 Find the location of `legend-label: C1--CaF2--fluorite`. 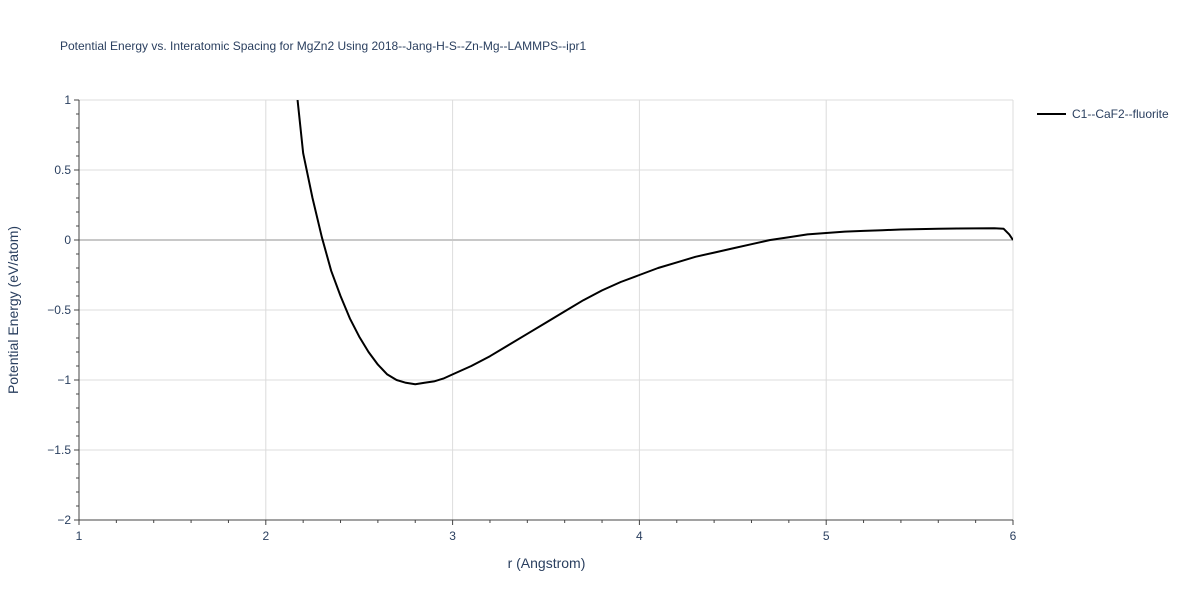

legend-label: C1--CaF2--fluorite is located at coordinates (1120, 114).